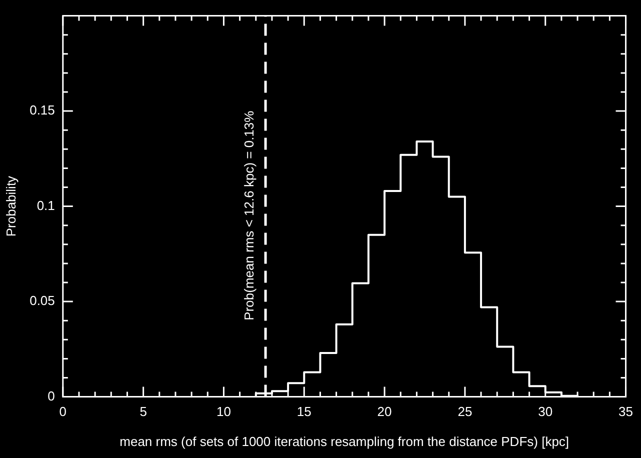  Describe the element at coordinates (304, 412) in the screenshot. I see `x-tick-label: 15` at that location.